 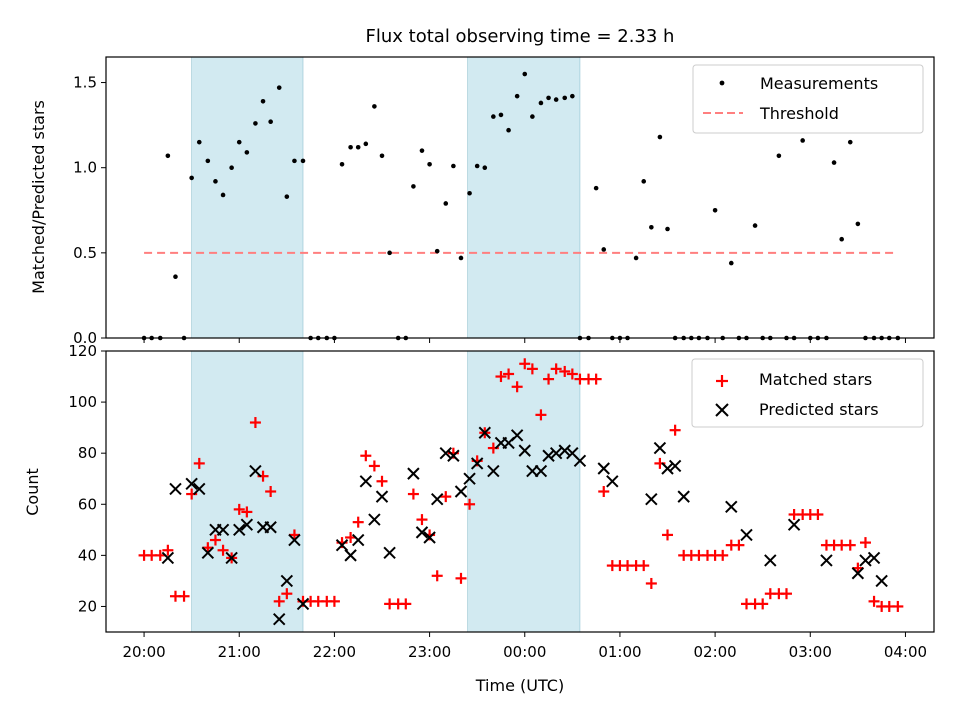 I want to click on top-legend: Measurements Threshold, so click(x=808, y=99).